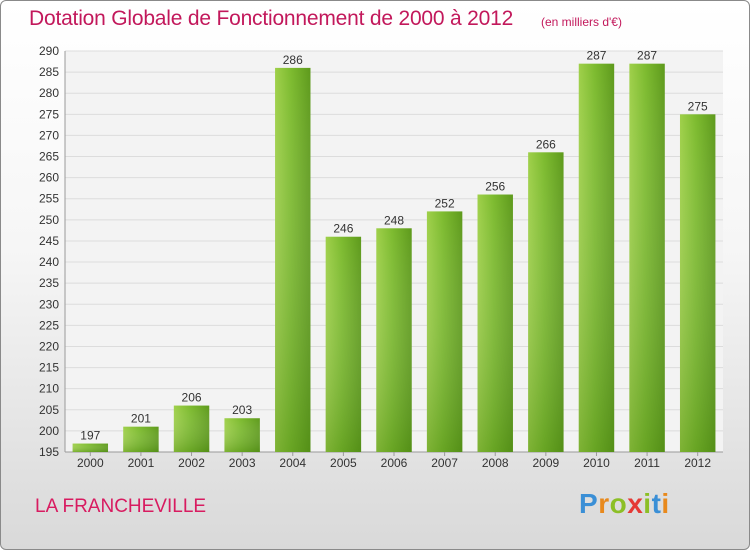  I want to click on data-label: 197, so click(90, 436).